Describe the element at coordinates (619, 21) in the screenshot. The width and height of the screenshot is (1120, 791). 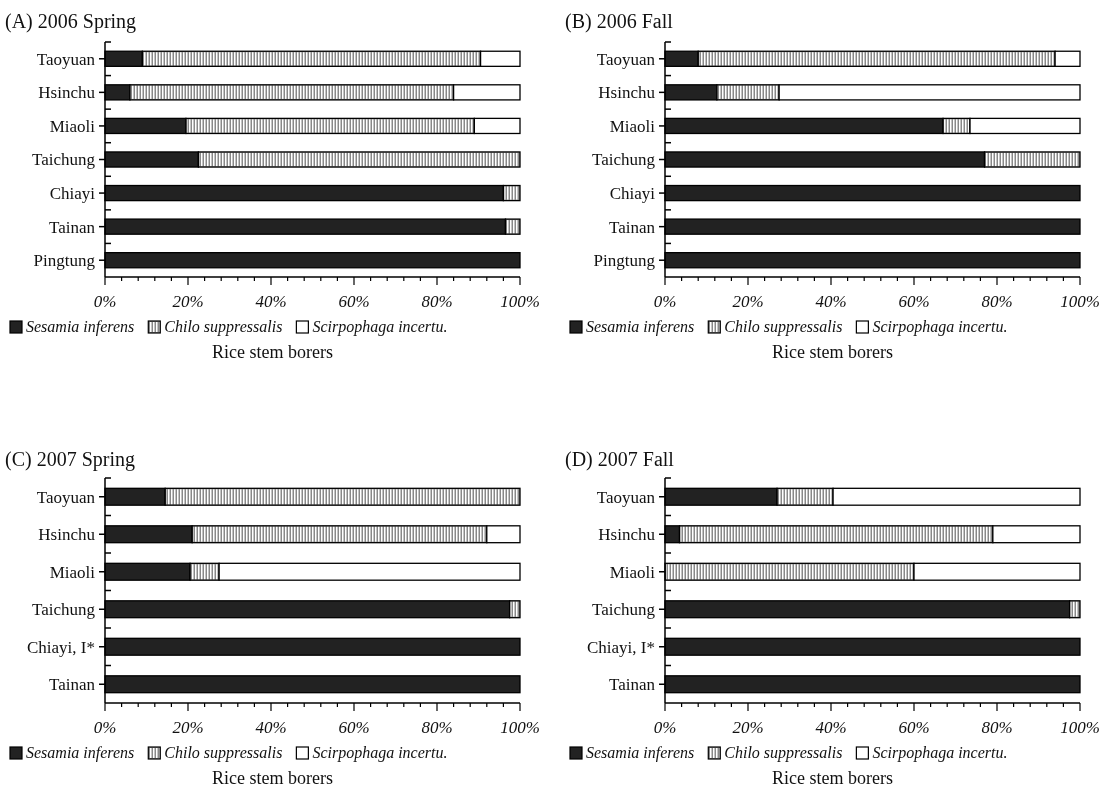
I see `chart-title: (B) 2006 Fall` at that location.